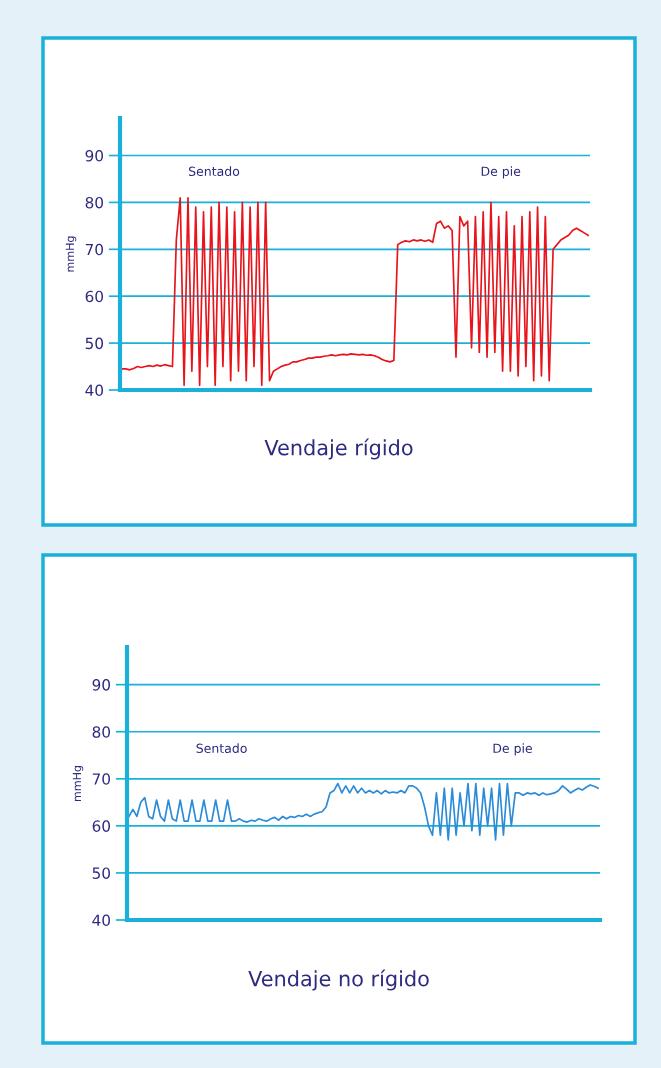 This screenshot has width=661, height=1068. I want to click on text: Vendaje no rígido, so click(338, 980).